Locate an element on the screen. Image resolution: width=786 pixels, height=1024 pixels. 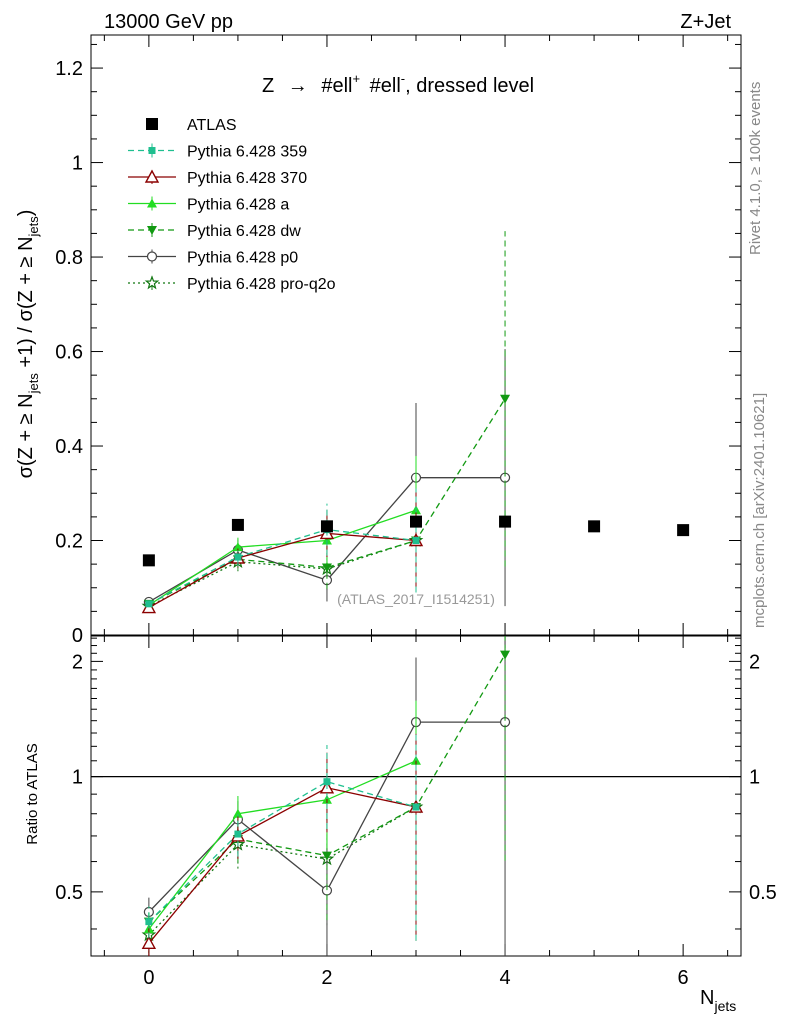
legend-label: Pythia 6.428 pro-q2o is located at coordinates (261, 284).